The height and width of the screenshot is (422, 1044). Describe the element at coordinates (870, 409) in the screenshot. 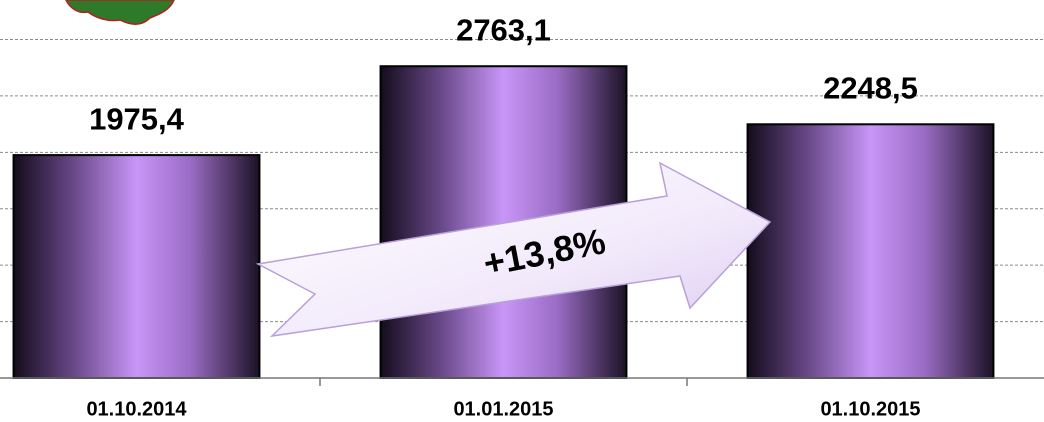

I see `x-tick-label: 01.10.2015` at that location.